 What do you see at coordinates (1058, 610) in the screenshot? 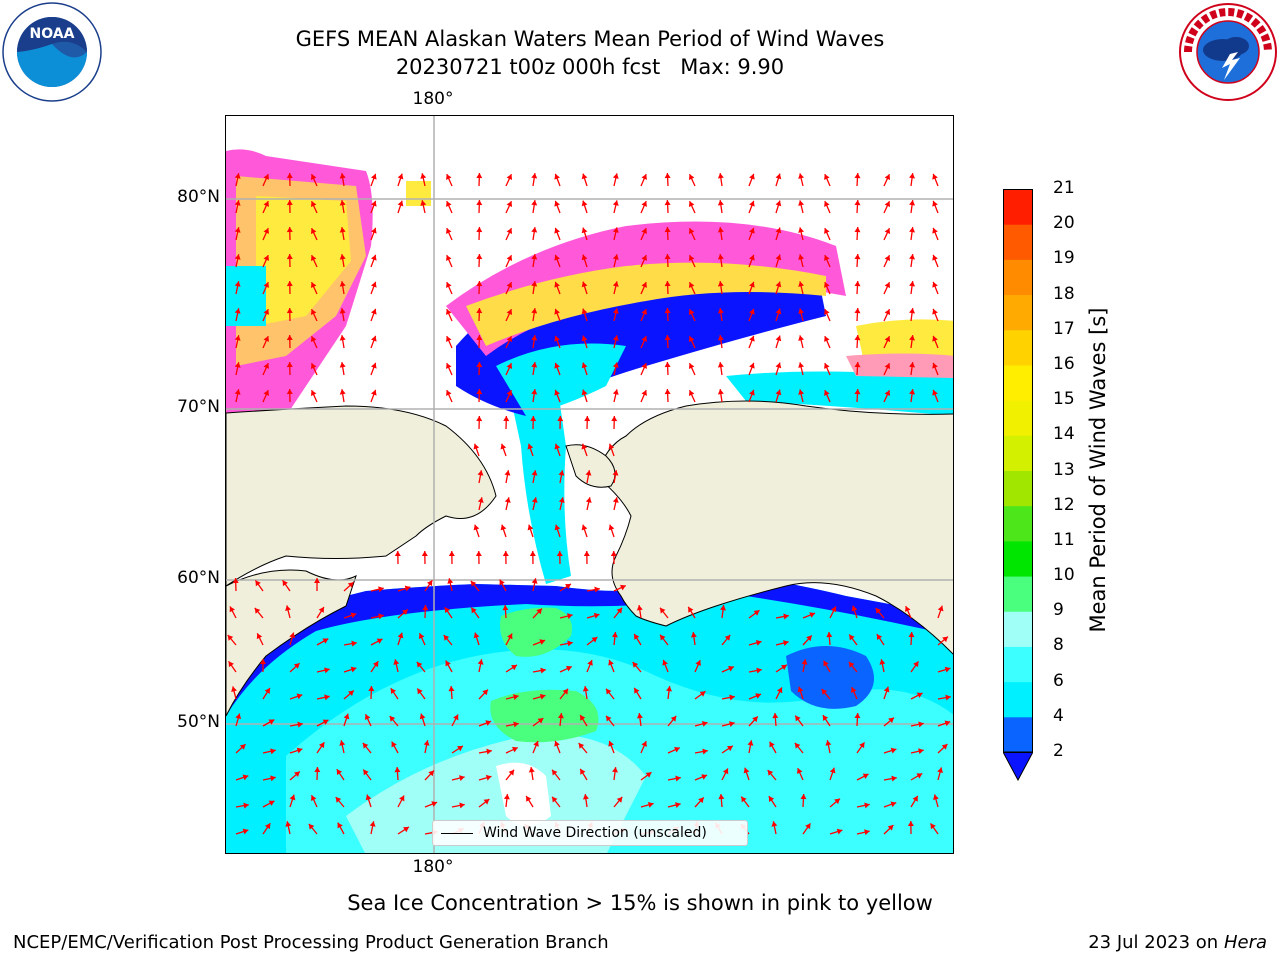
I see `colorbar-tick-label: 9` at bounding box center [1058, 610].